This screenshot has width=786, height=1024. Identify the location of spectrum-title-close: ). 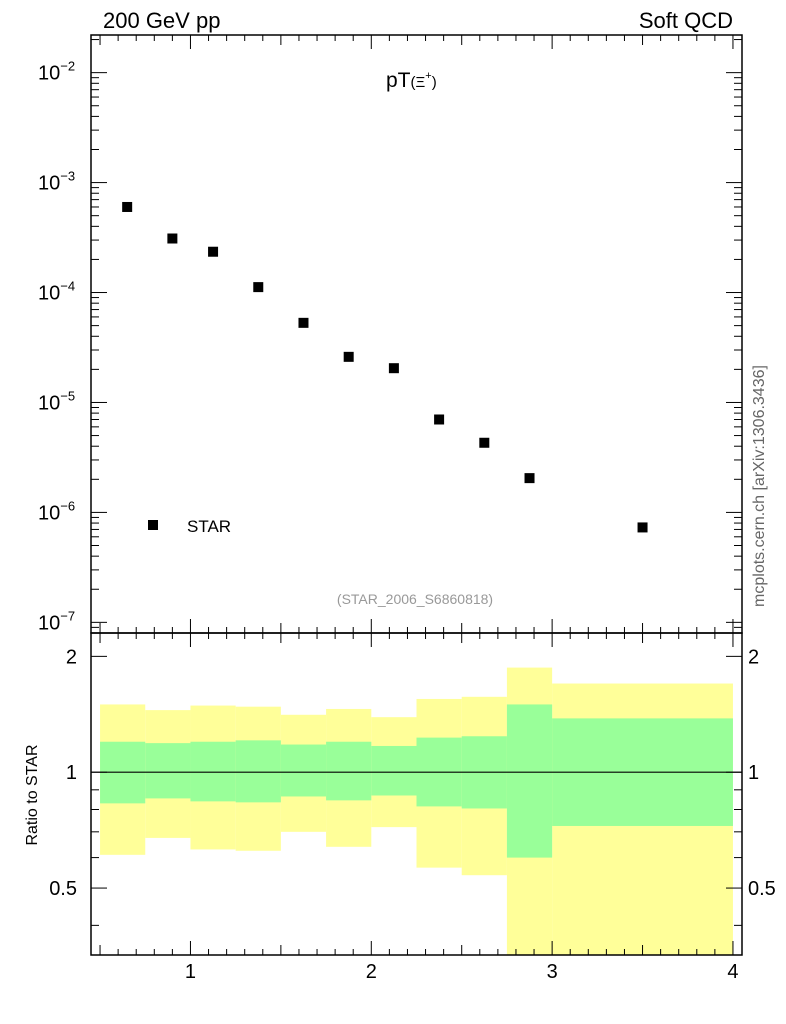
(434, 82).